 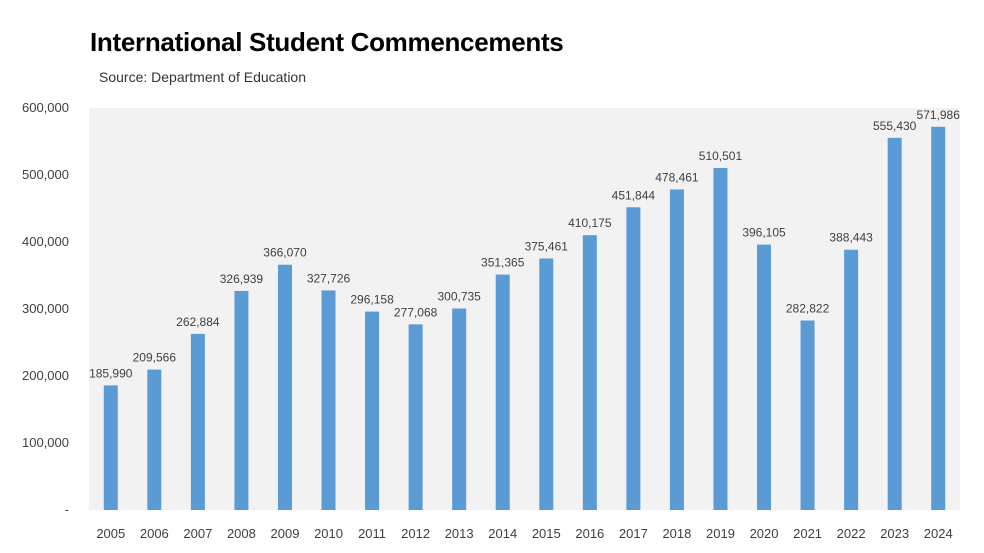 What do you see at coordinates (808, 309) in the screenshot?
I see `data-label: 282,822` at bounding box center [808, 309].